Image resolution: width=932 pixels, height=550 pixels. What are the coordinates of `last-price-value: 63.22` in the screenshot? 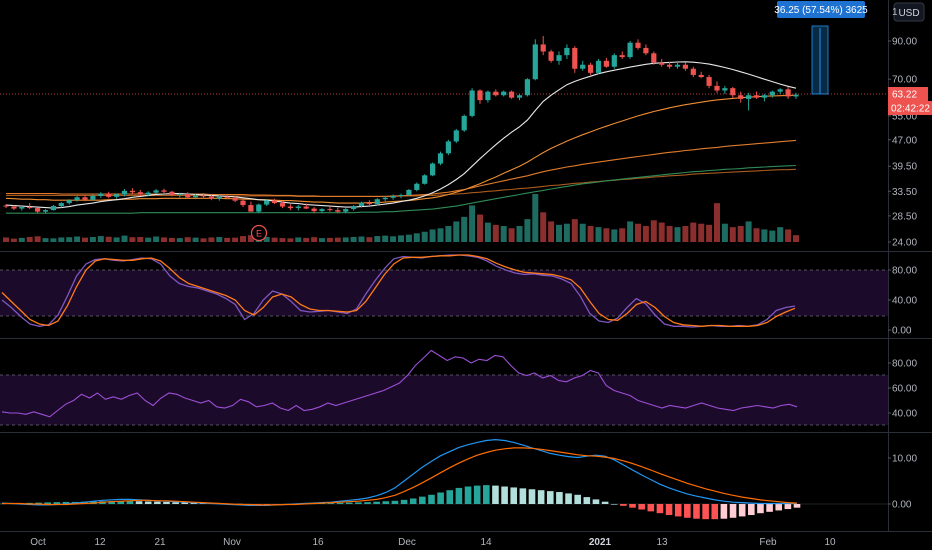 It's located at (904, 95).